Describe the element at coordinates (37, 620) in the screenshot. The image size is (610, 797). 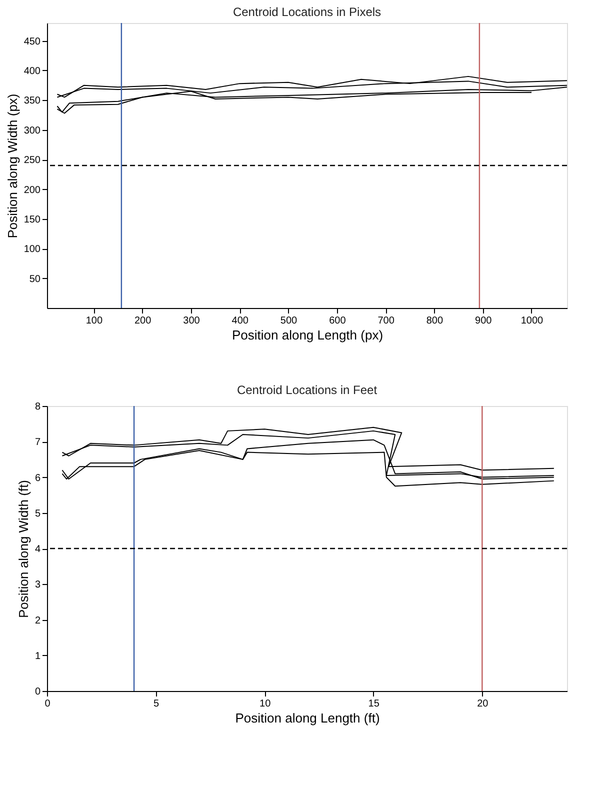
I see `y-tick-label: 2` at that location.